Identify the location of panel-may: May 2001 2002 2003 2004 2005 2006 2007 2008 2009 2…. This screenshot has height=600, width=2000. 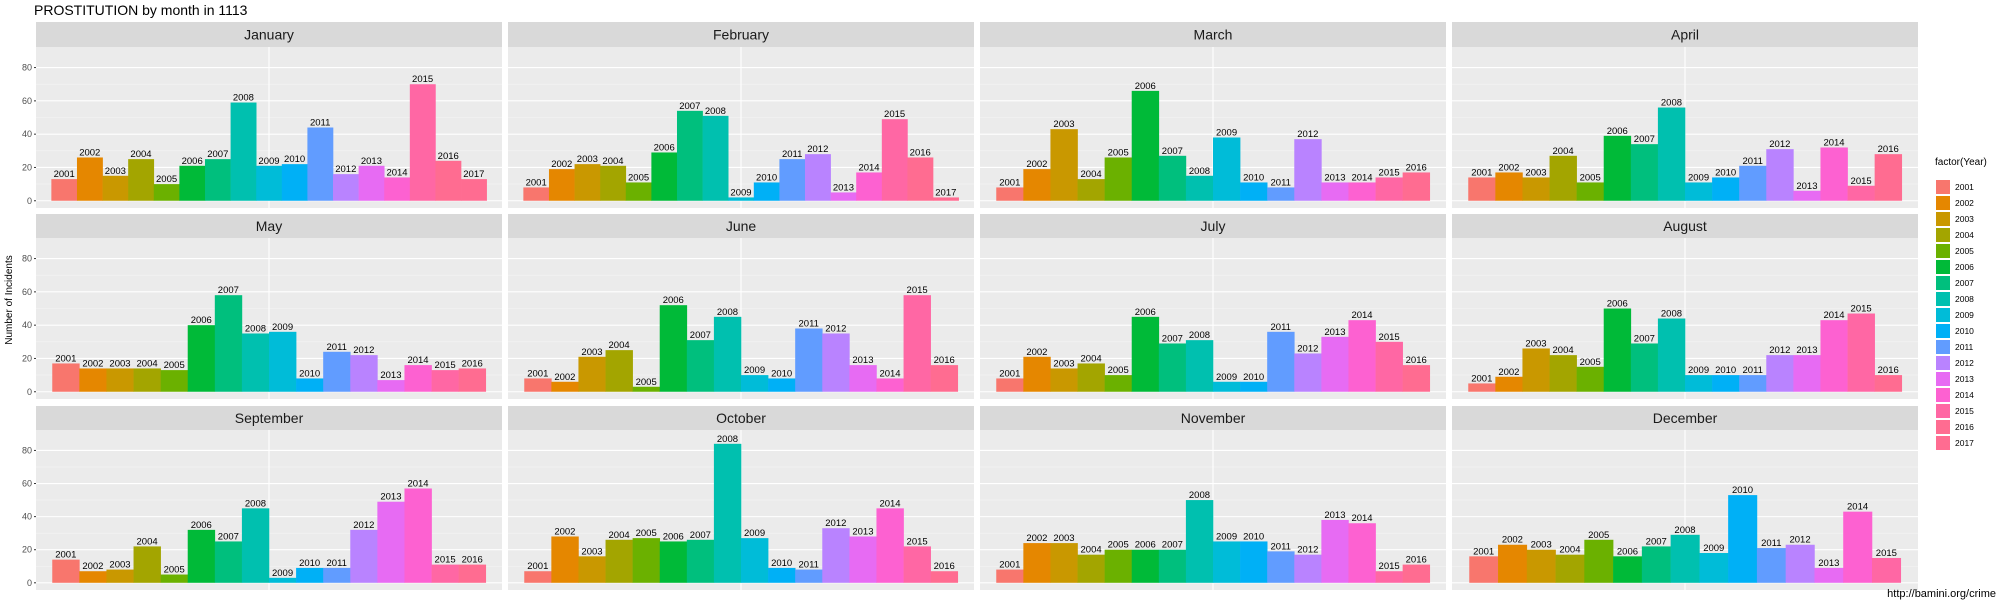
(269, 306).